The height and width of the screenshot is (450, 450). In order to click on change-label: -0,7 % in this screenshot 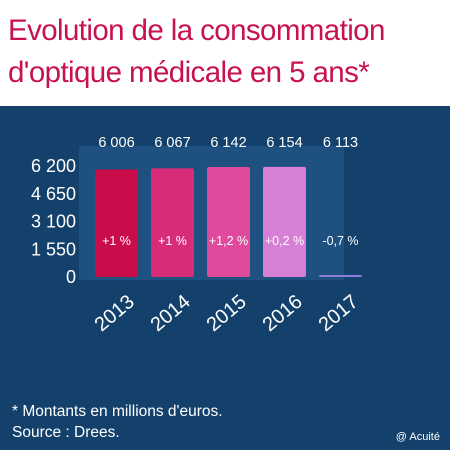, I will do `click(340, 241)`.